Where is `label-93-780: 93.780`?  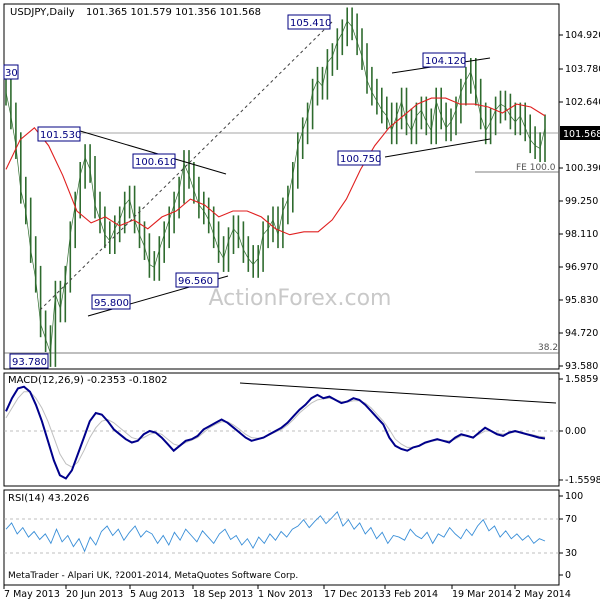
label-93-780: 93.780 is located at coordinates (29, 362).